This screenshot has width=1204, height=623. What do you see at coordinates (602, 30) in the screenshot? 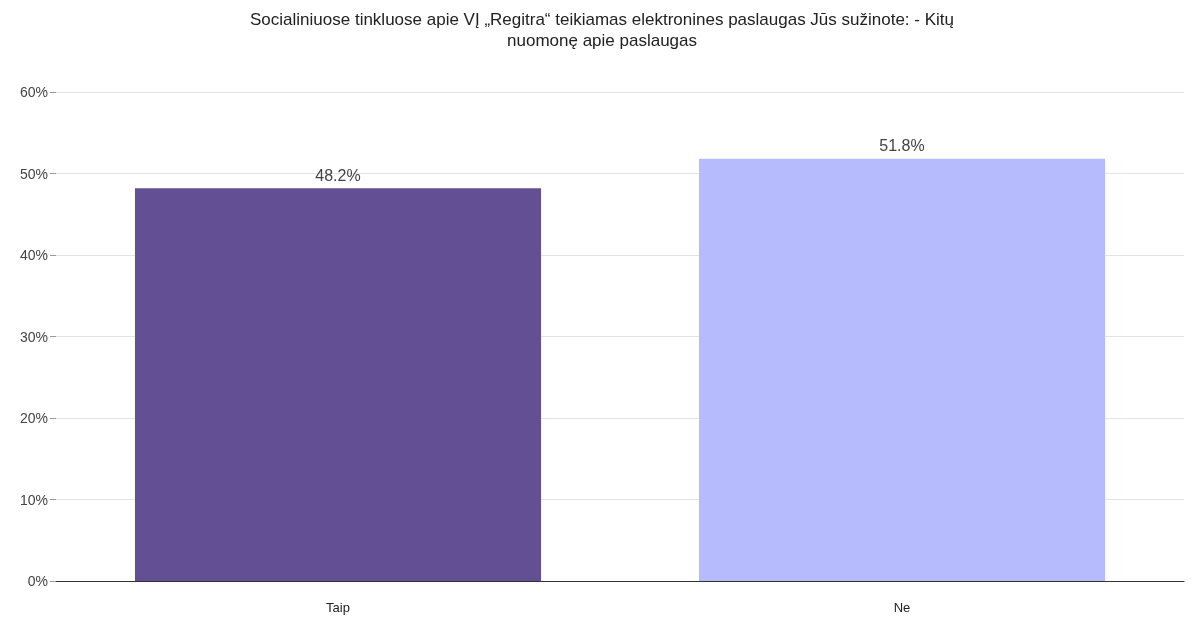
I see `chart-title: Socialiniuose tinkluose apie VĮ „Regitra“ teikiamas elektronines paslaugas Jūs sužinote: - Kitų nuomonę apie paslaugas` at bounding box center [602, 30].